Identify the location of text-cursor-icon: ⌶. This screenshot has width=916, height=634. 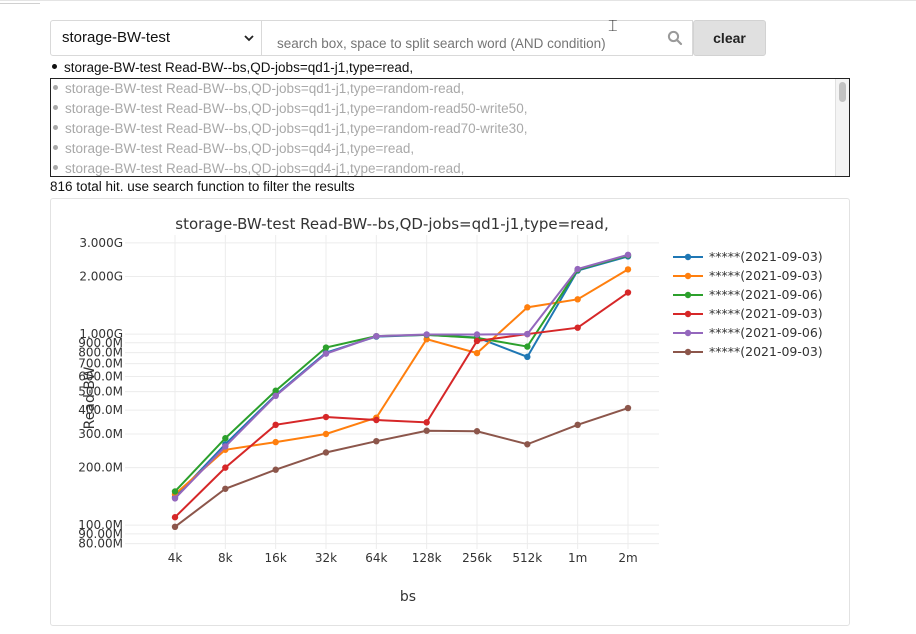
(613, 25).